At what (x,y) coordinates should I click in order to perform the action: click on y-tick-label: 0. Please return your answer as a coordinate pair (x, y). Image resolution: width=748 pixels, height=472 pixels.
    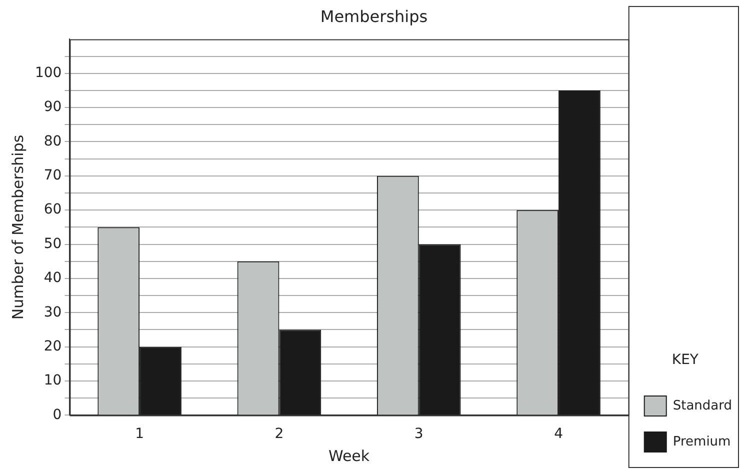
    Looking at the image, I should click on (57, 414).